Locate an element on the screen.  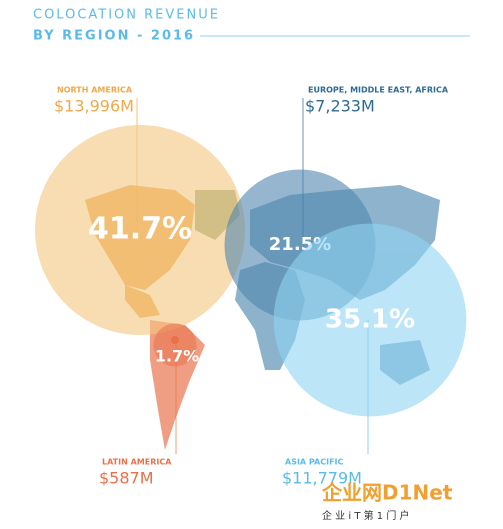
region-value: $11,779M is located at coordinates (322, 478).